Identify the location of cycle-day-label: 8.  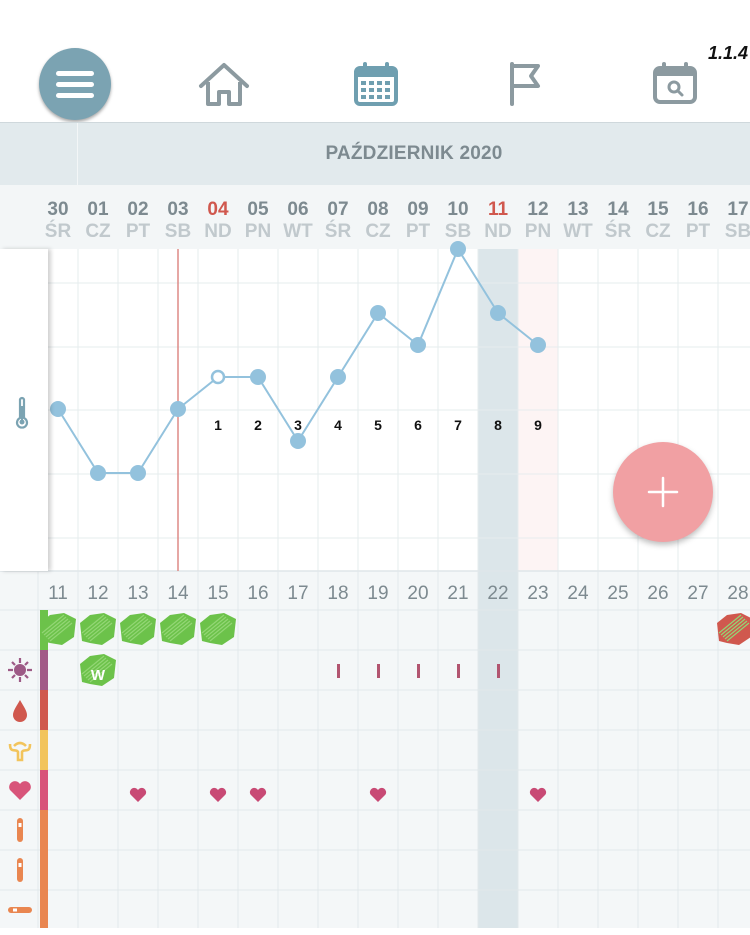
(498, 425).